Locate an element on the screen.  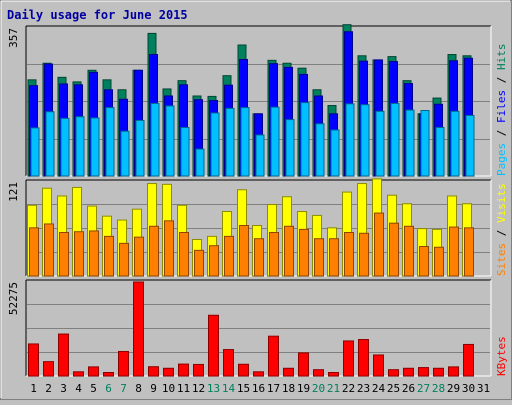
panel-bottom-max-label: 52275 is located at coordinates (13, 298).